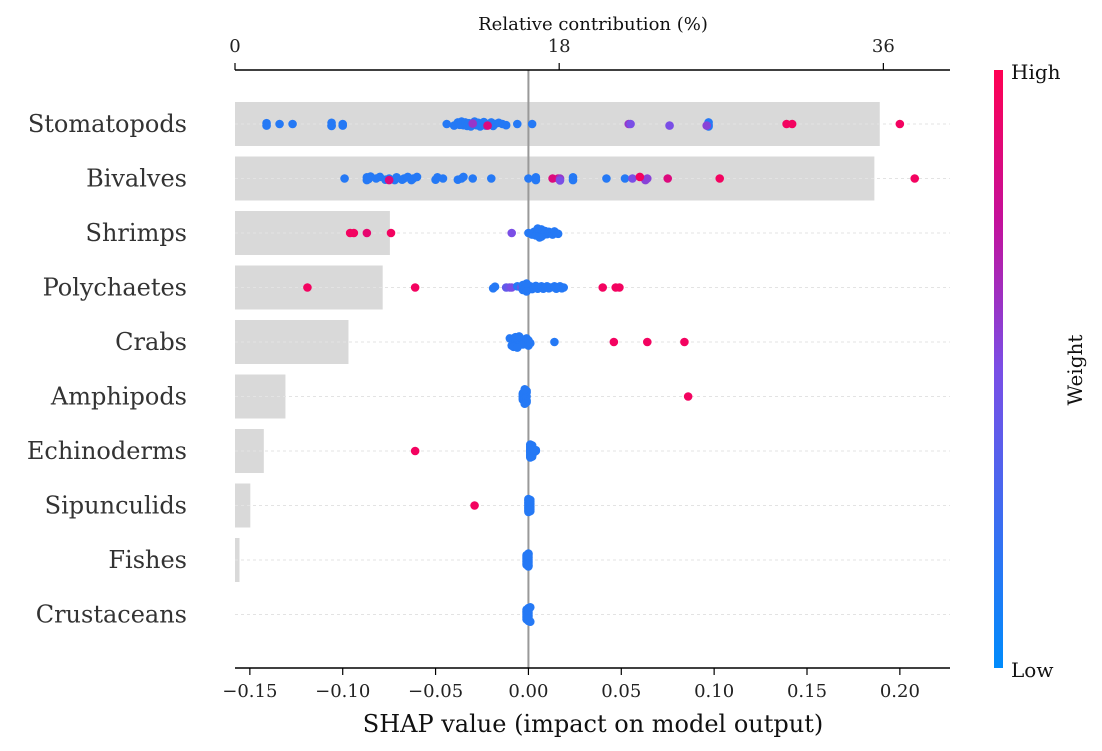 This screenshot has width=1102, height=751. Describe the element at coordinates (883, 46) in the screenshot. I see `top-tick-label: 36` at that location.